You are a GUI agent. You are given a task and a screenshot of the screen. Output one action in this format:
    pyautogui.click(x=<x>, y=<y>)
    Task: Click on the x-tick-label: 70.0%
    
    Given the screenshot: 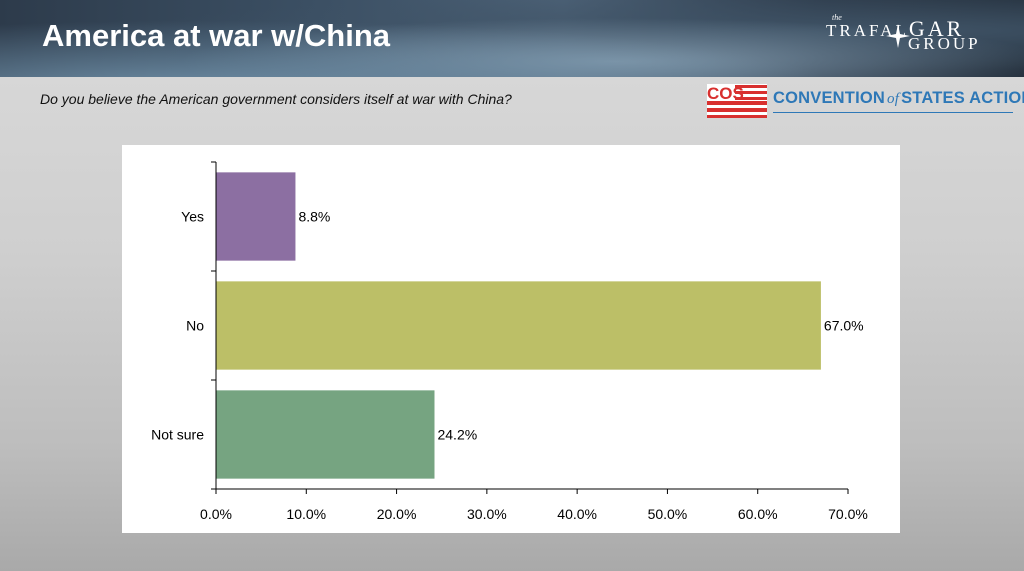 What is the action you would take?
    pyautogui.click(x=848, y=514)
    